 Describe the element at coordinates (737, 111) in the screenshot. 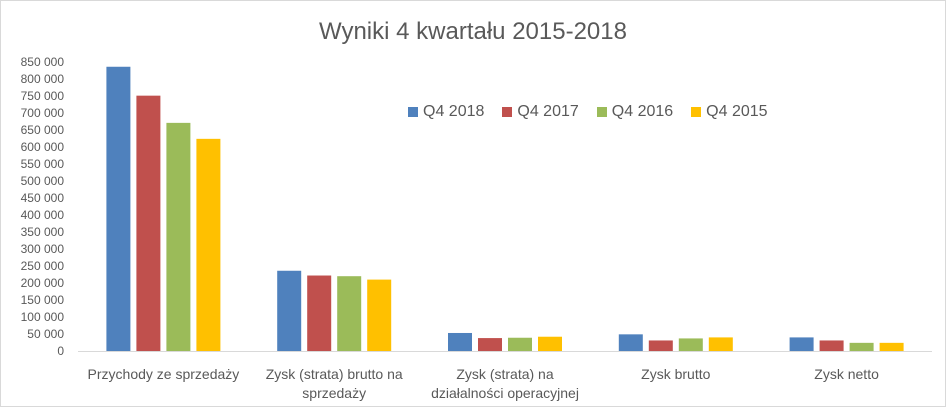

I see `legend-label: Q4 2015` at that location.